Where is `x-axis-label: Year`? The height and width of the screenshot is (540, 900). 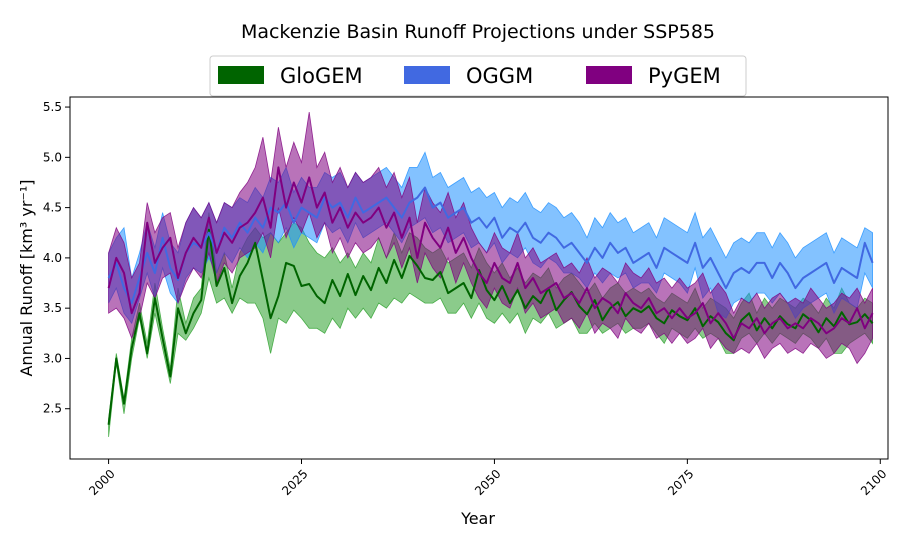
x-axis-label: Year is located at coordinates (477, 518).